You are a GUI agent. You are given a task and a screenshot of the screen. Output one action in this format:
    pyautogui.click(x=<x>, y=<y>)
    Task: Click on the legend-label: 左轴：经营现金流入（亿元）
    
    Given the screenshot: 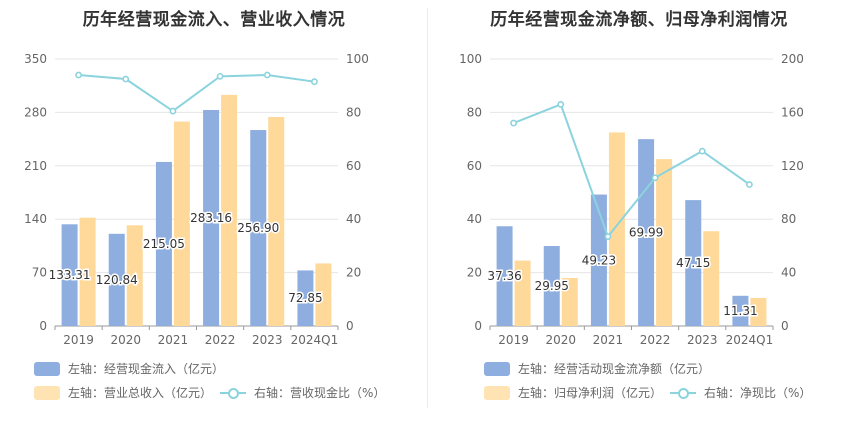 What is the action you would take?
    pyautogui.click(x=146, y=368)
    